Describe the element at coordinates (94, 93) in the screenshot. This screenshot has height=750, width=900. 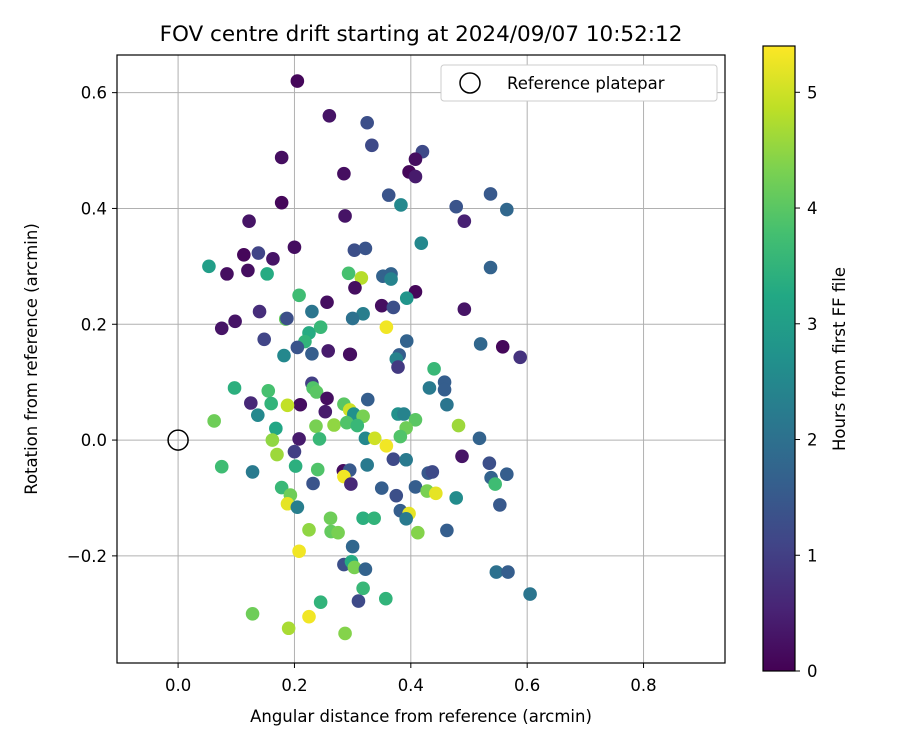
I see `y-tick-label: 0.6` at that location.